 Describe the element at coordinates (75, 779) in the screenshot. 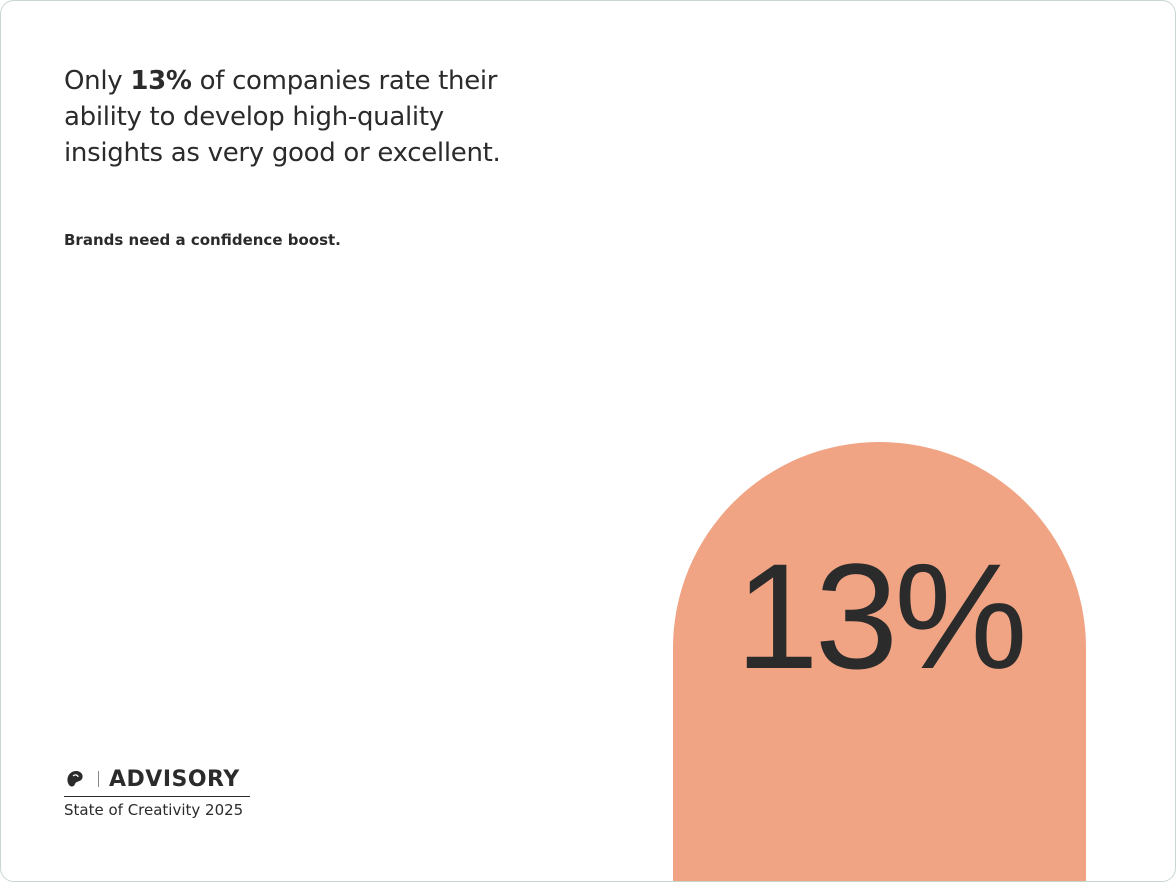

I see `lion-icon` at that location.